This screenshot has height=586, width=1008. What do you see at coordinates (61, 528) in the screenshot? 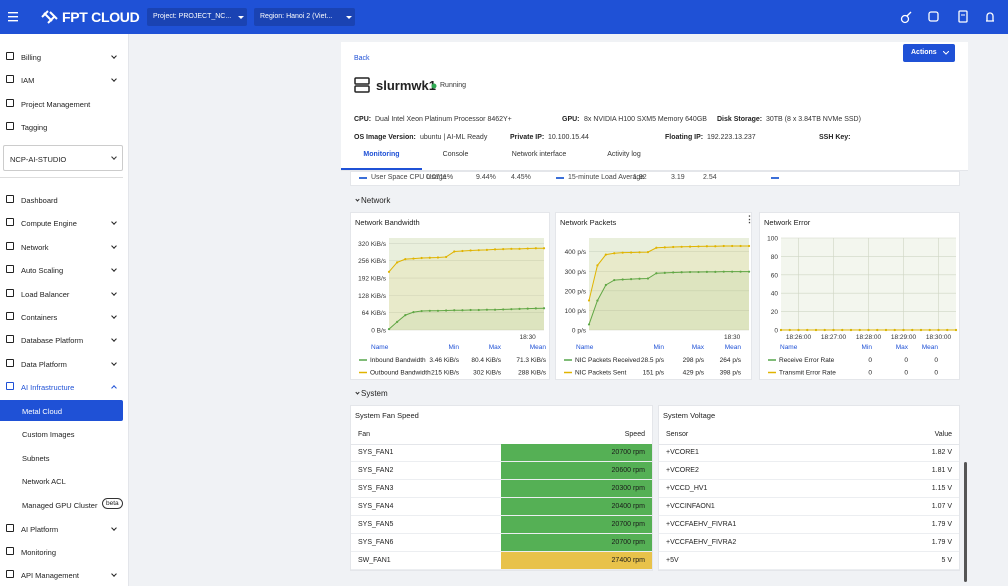
I see `menu-item: AI Platform` at bounding box center [61, 528].